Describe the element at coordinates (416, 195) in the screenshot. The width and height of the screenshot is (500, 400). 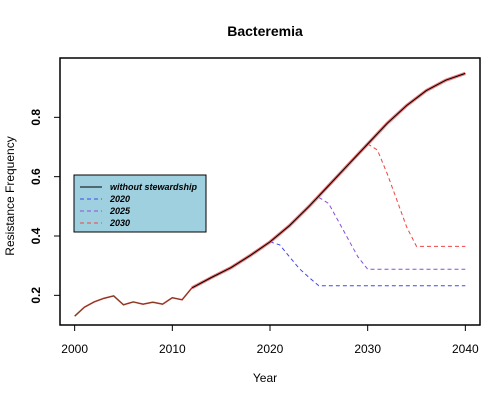
I see `series-line-2030` at that location.